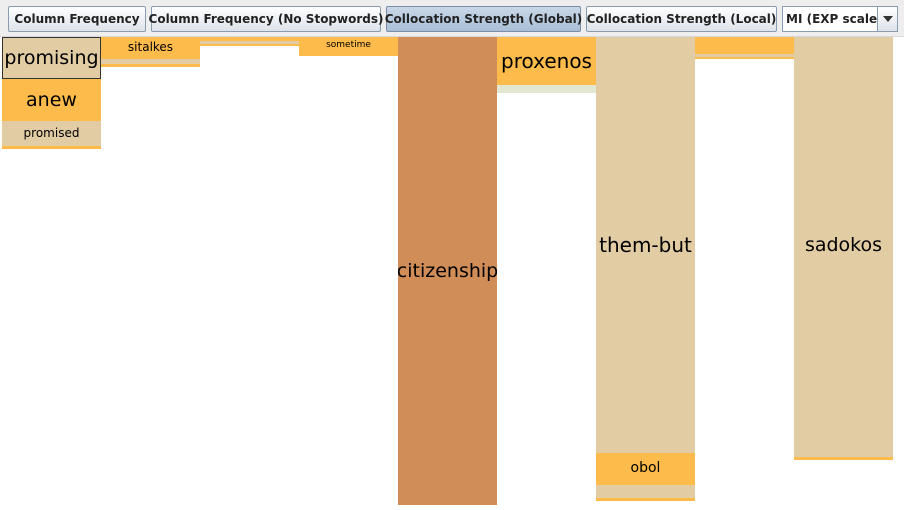 This screenshot has height=510, width=904. What do you see at coordinates (348, 45) in the screenshot?
I see `column-4-block-1: sometime` at bounding box center [348, 45].